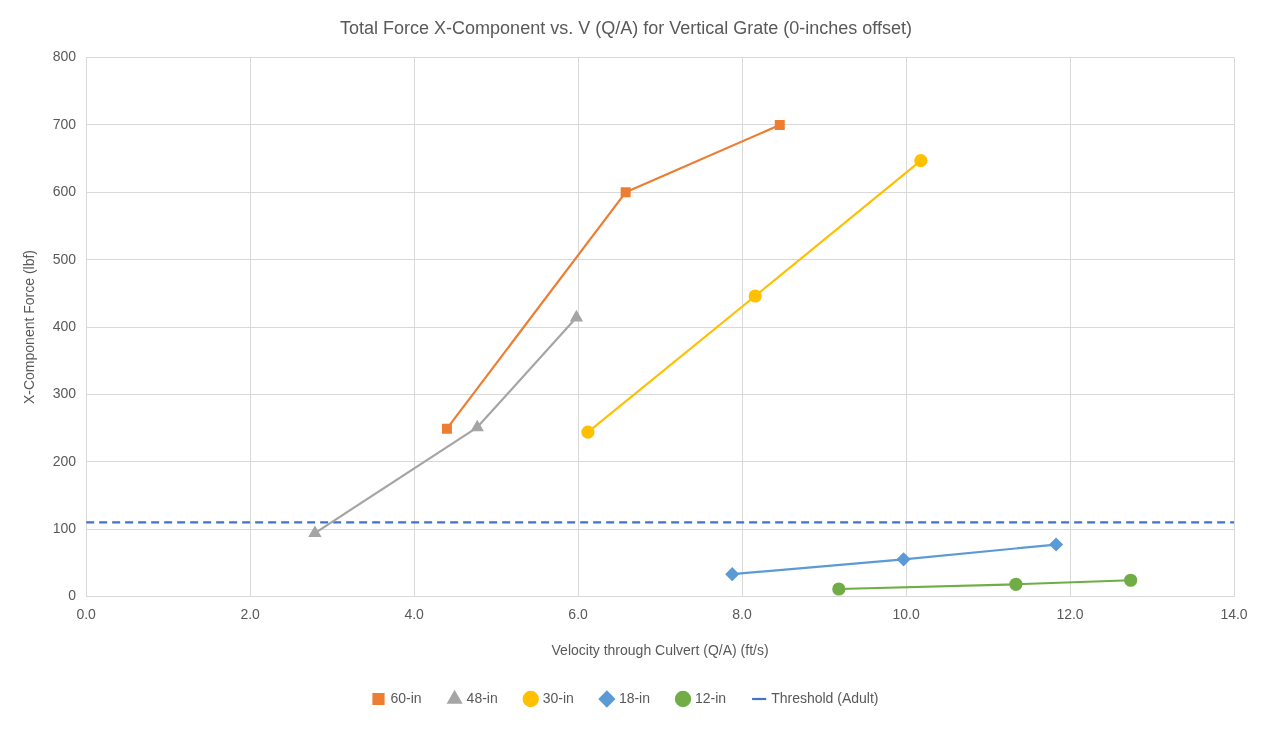 The height and width of the screenshot is (730, 1274). What do you see at coordinates (64, 527) in the screenshot?
I see `y-tick-label: 100` at bounding box center [64, 527].